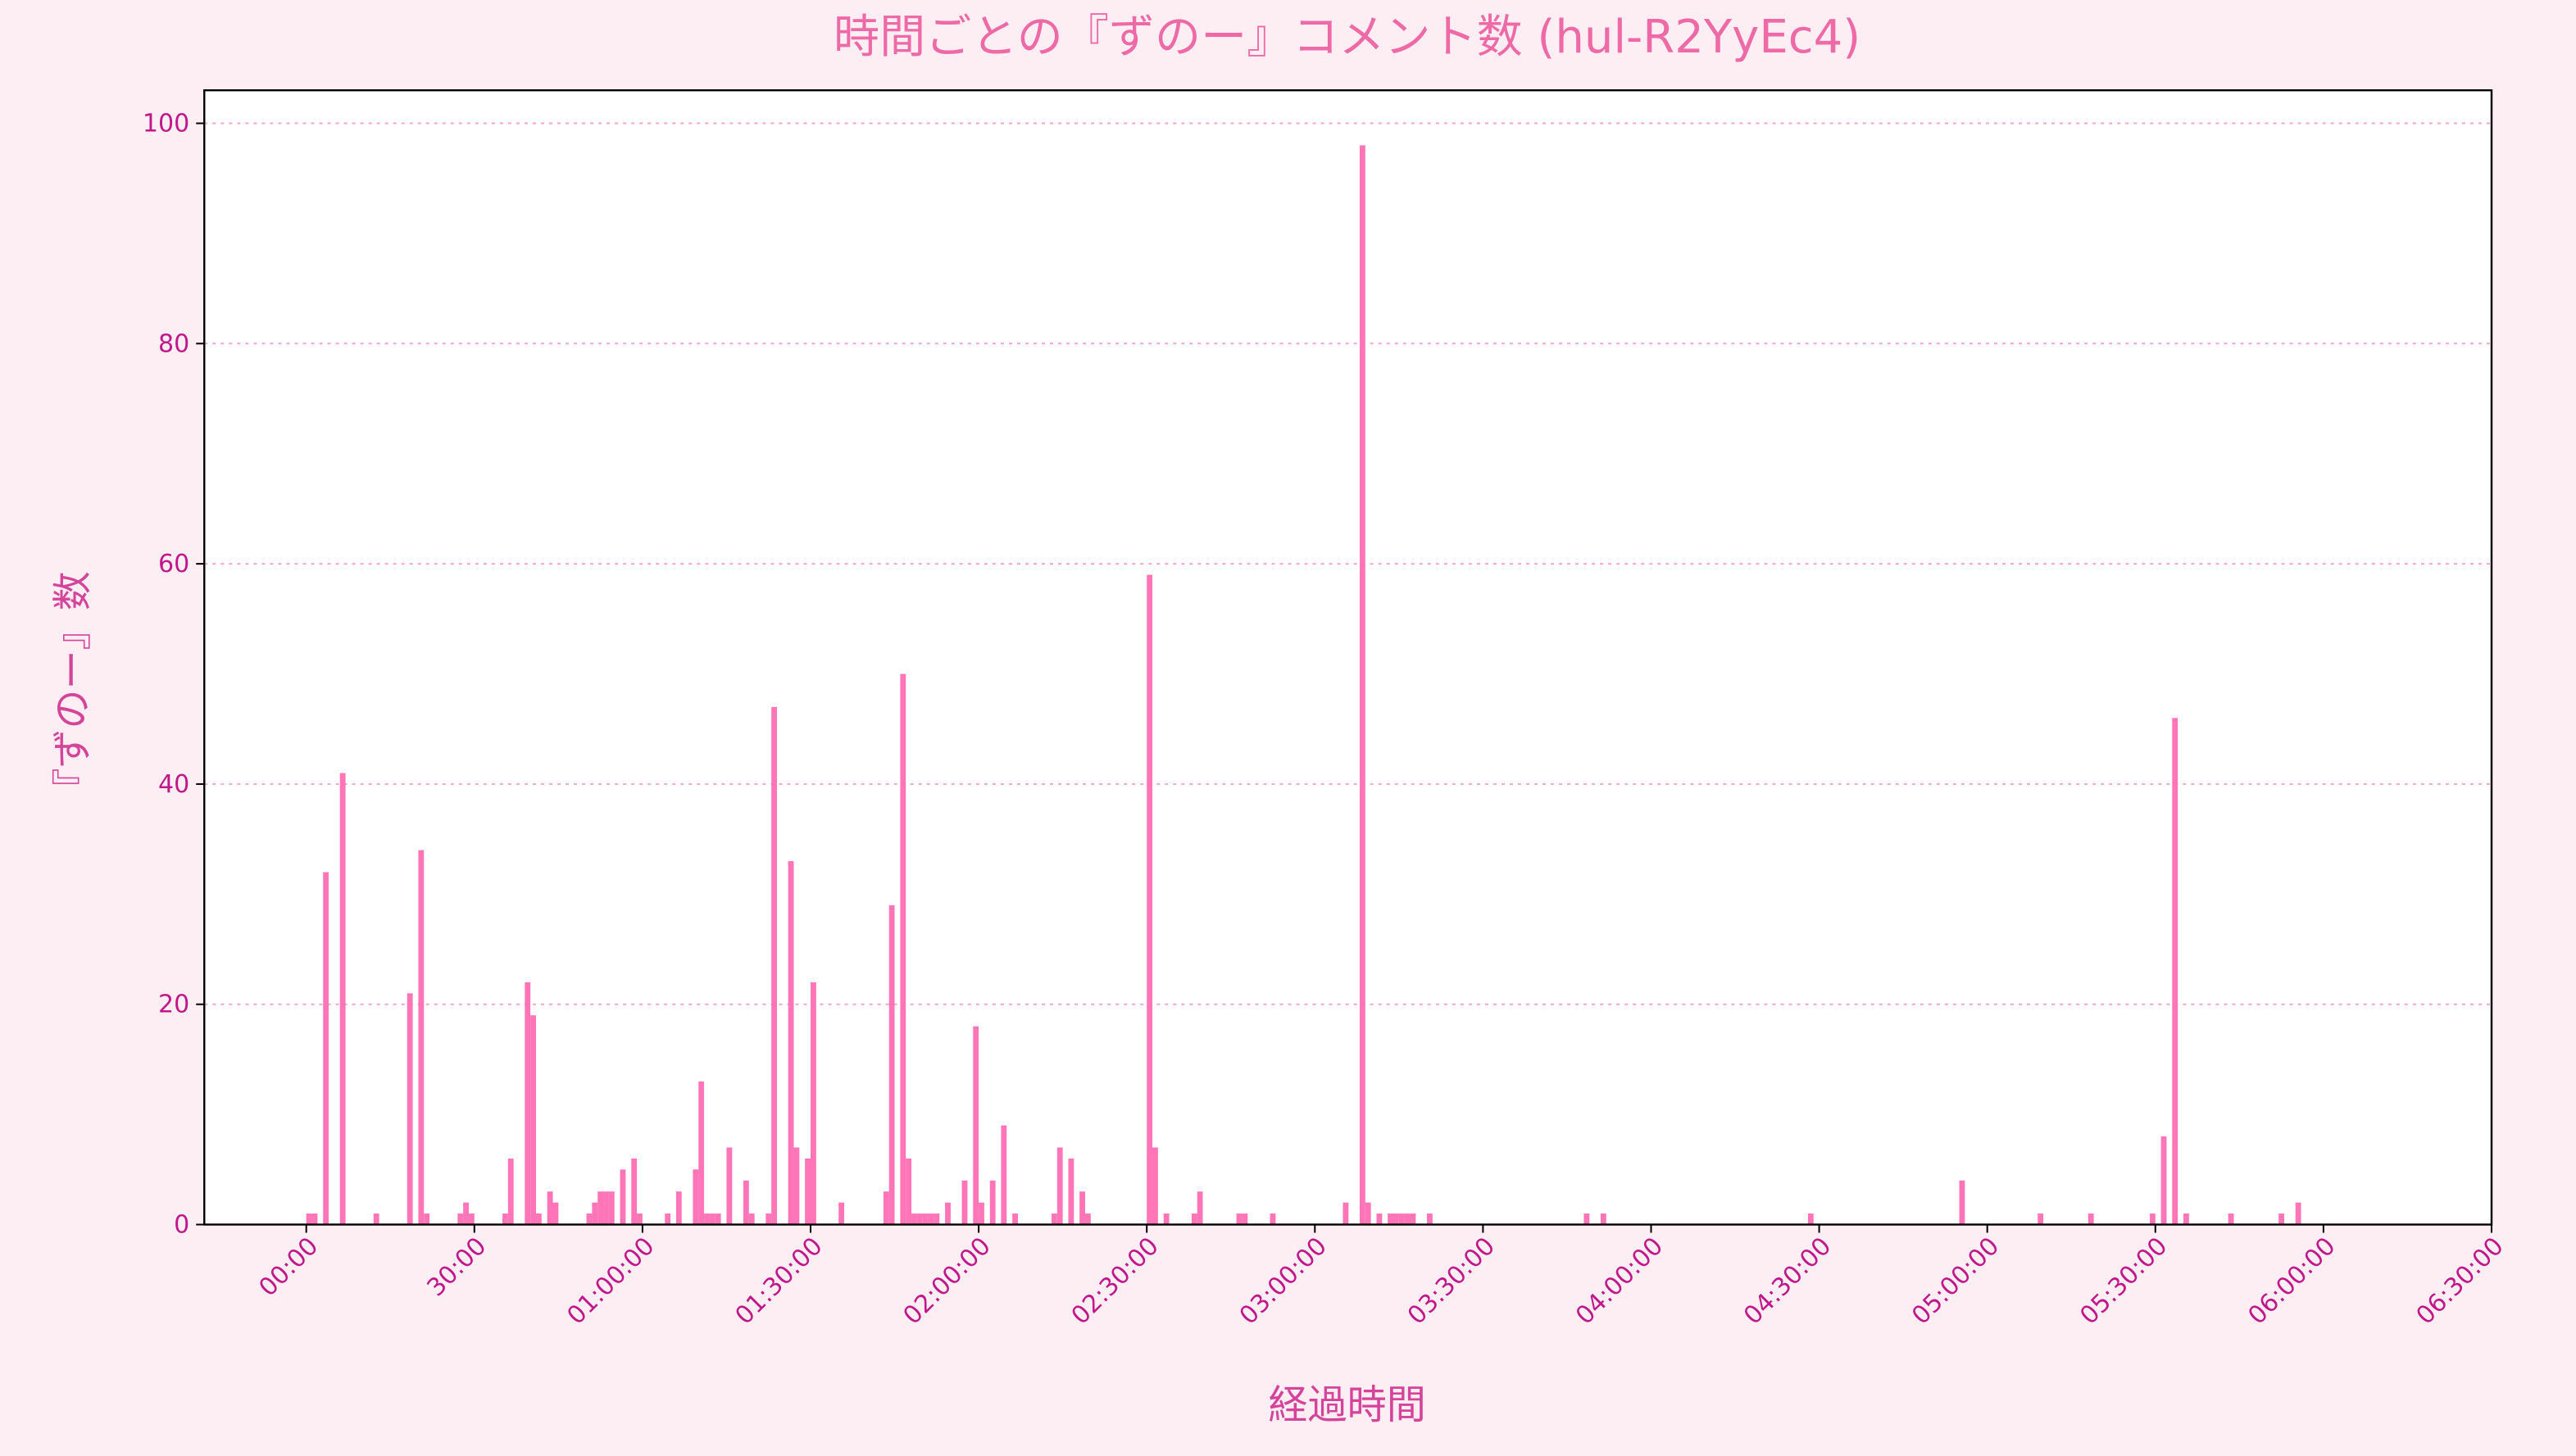 This screenshot has width=2576, height=1456. Describe the element at coordinates (181, 1226) in the screenshot. I see `y-tick-label: 0` at that location.